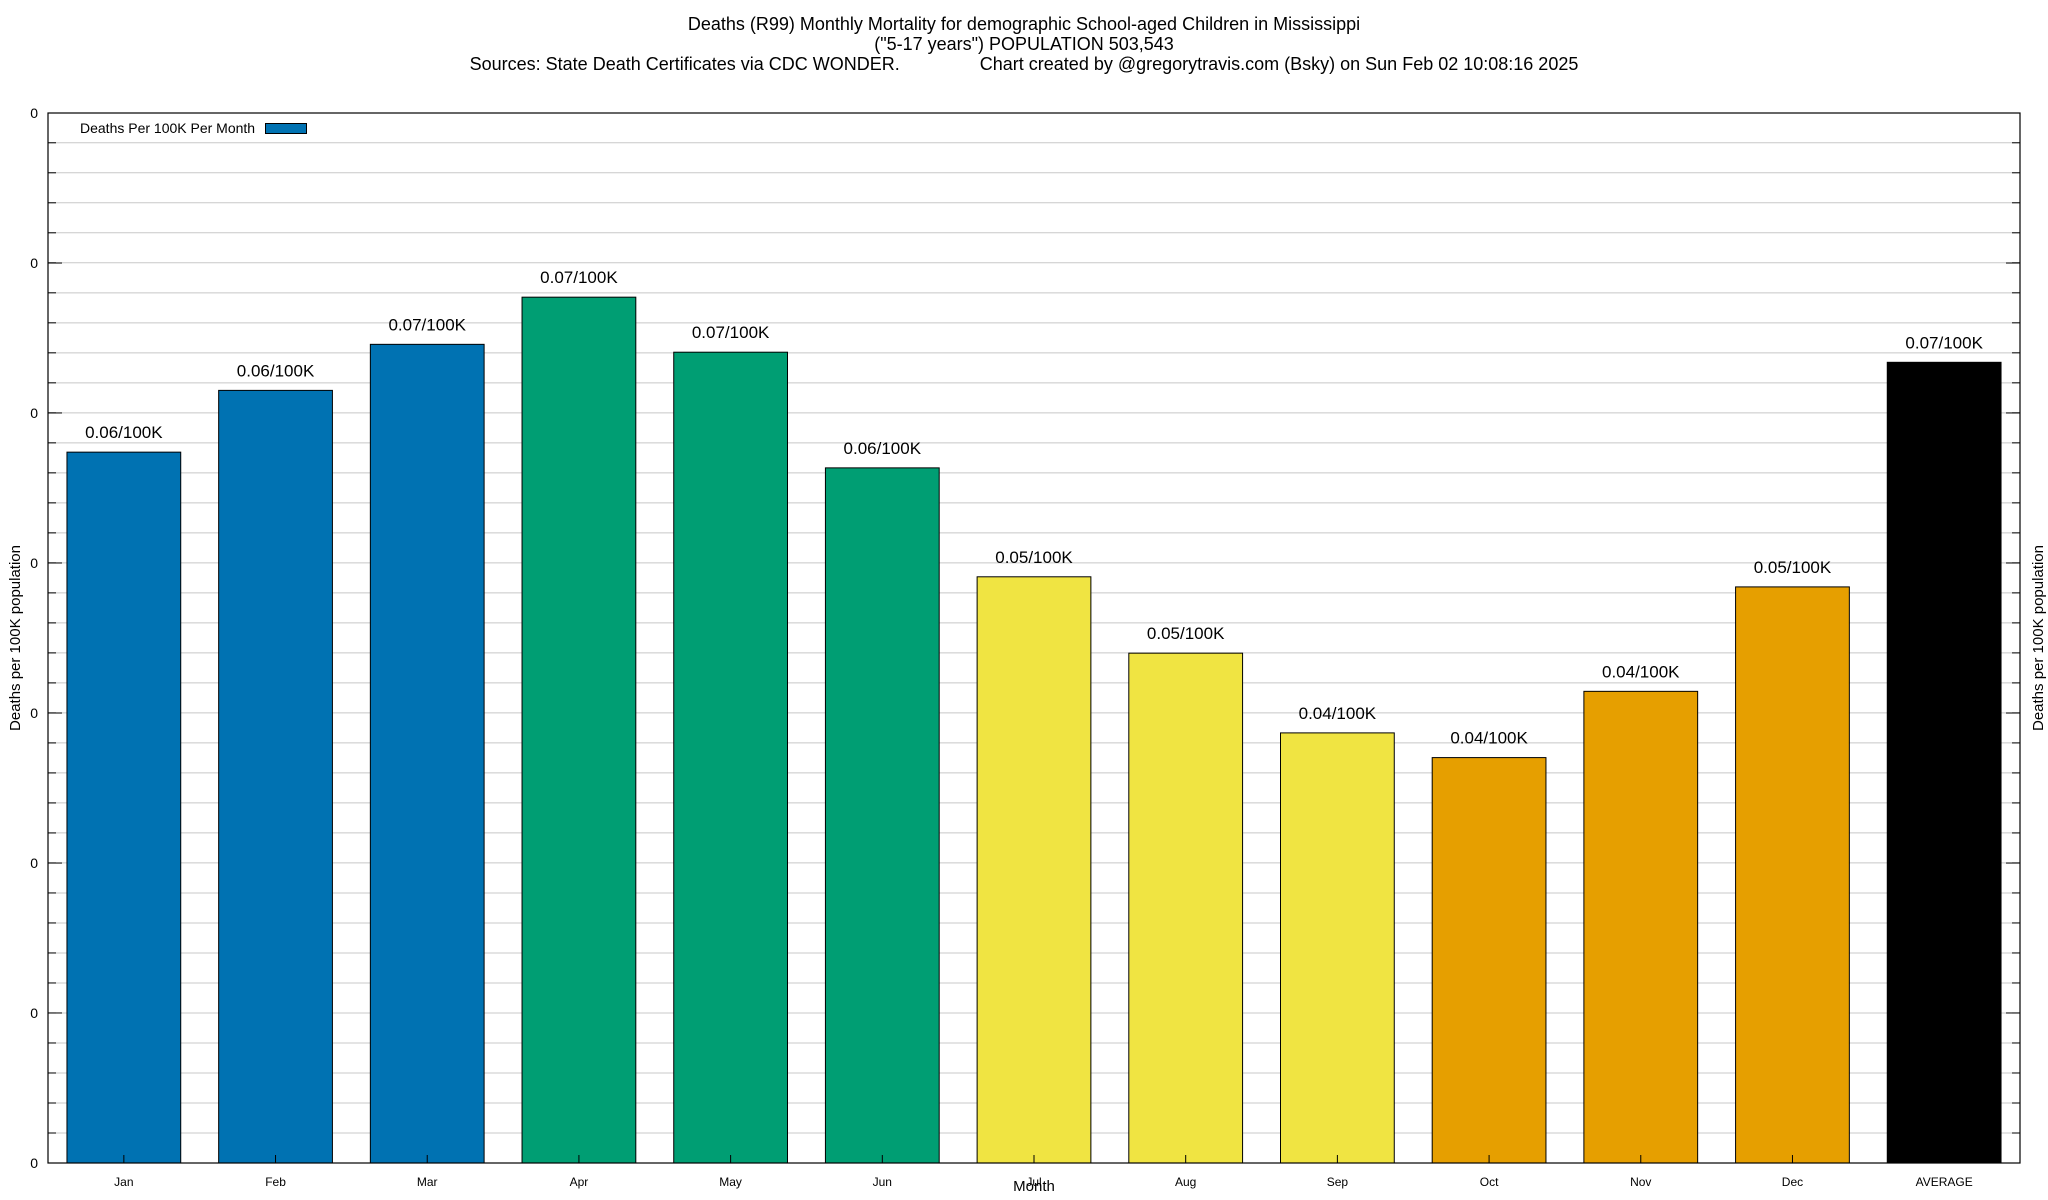  Describe the element at coordinates (882, 815) in the screenshot. I see `bar-jun` at that location.